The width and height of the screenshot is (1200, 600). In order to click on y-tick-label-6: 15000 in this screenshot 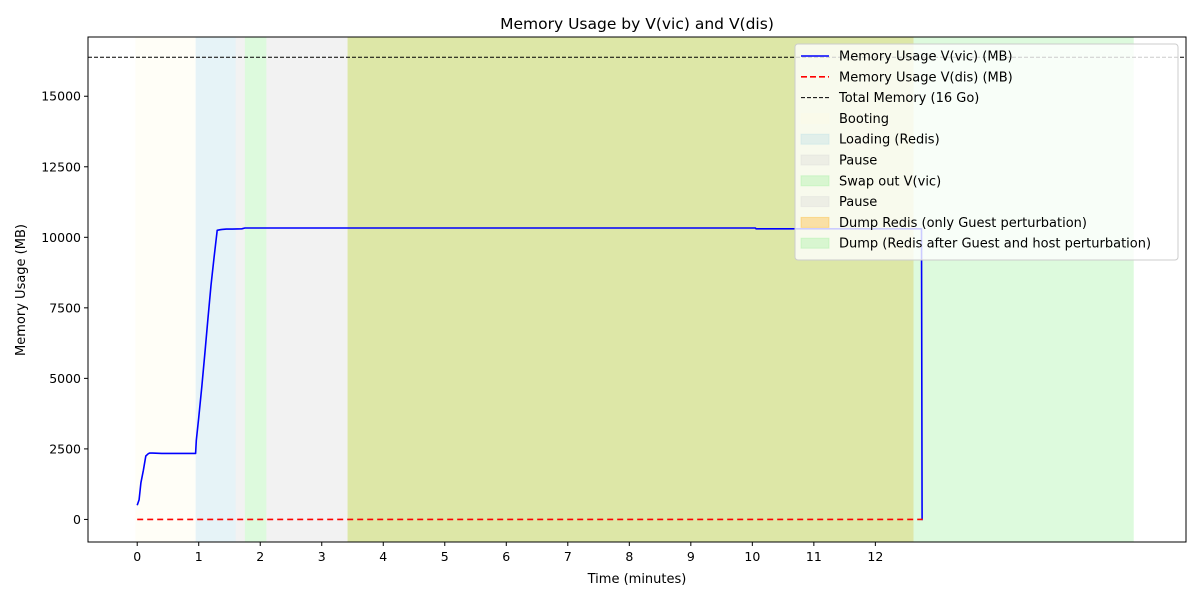, I will do `click(61, 96)`.